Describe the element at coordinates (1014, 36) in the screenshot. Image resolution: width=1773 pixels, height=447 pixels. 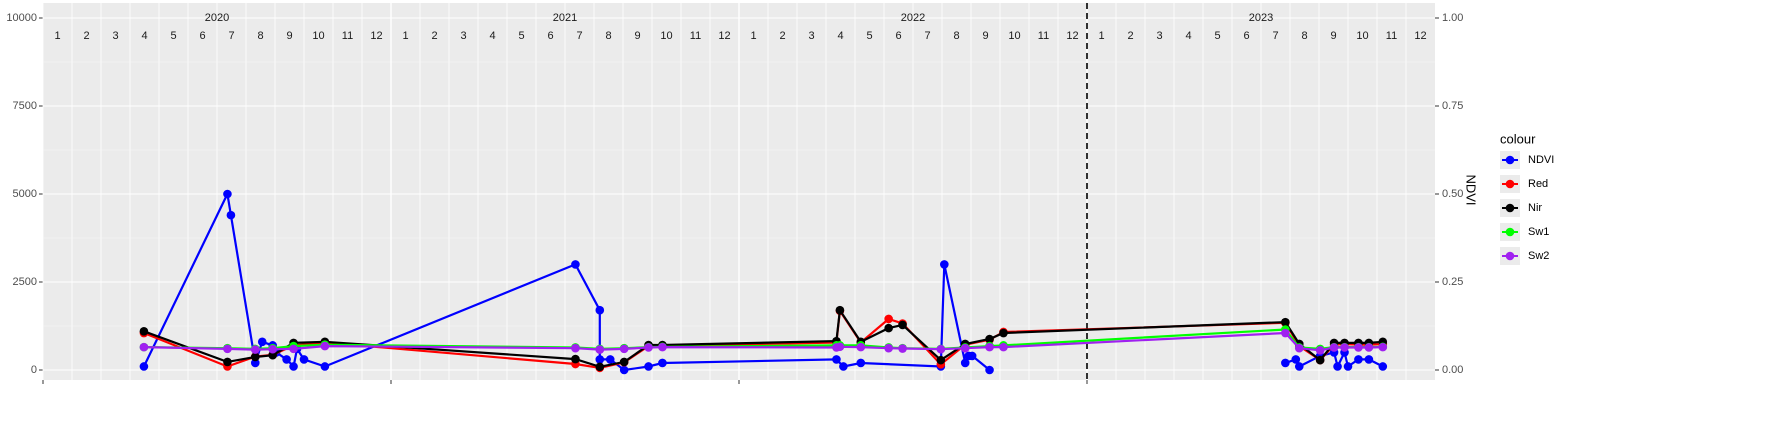
I see `month-label: 10` at that location.